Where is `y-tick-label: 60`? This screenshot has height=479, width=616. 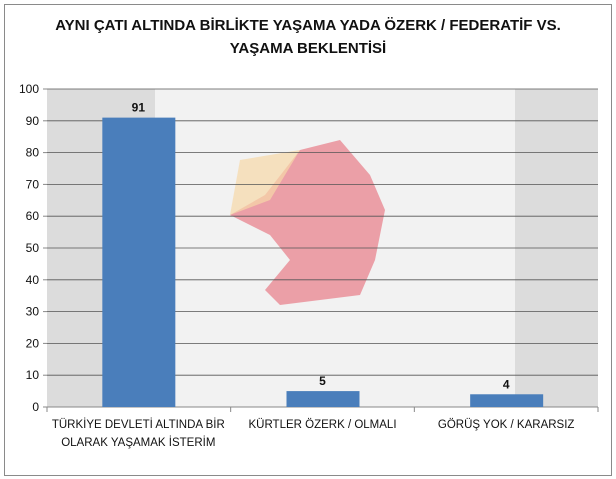
y-tick-label: 60 is located at coordinates (33, 216).